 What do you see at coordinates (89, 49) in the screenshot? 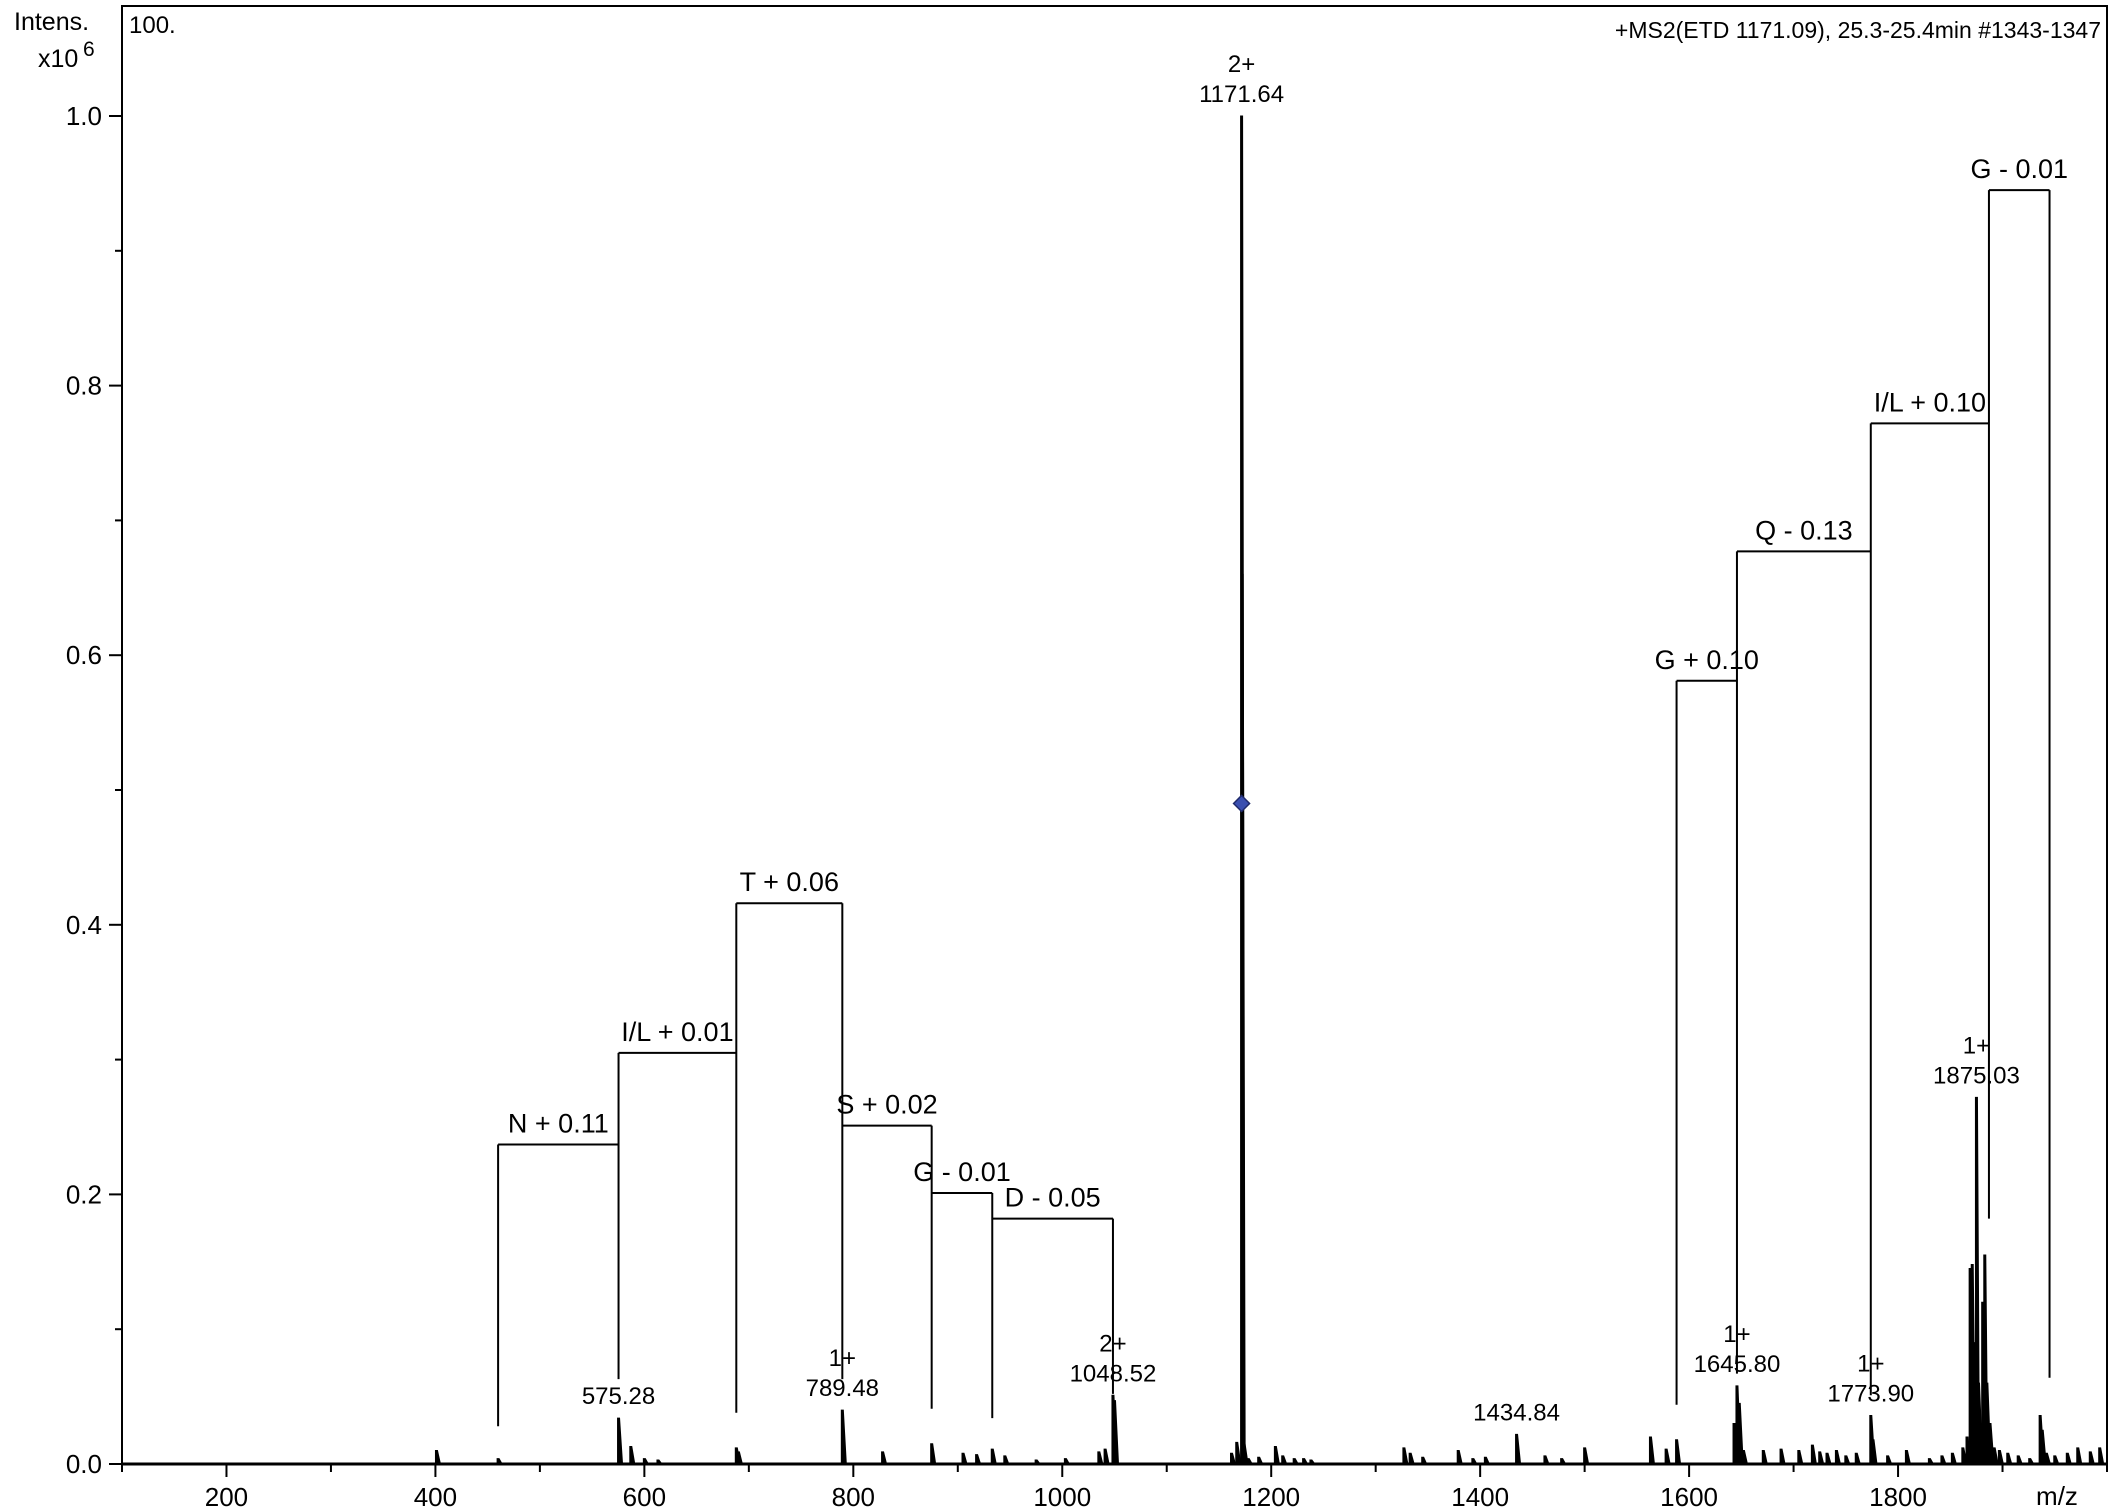
I see `y-axis-exponent-power: 6` at bounding box center [89, 49].